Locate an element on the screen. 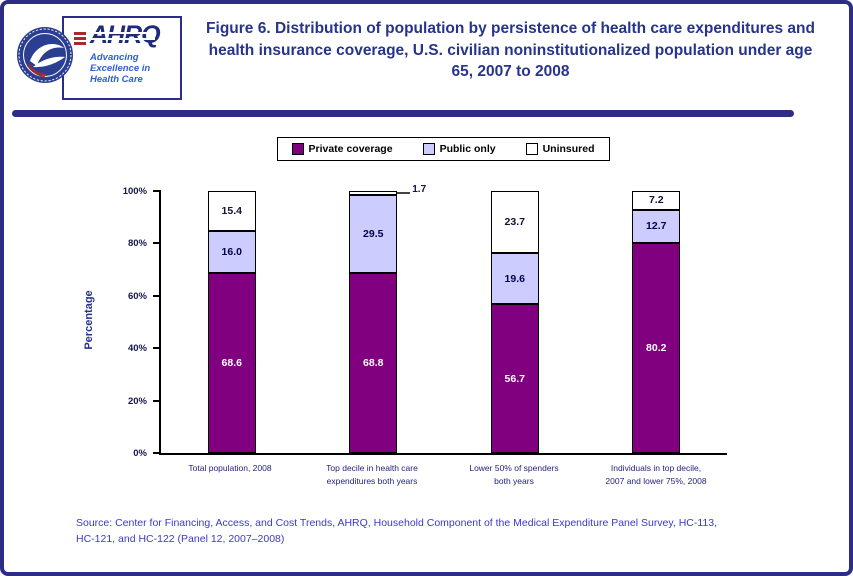 The image size is (853, 576). bar-segment-uninsured: 7.2 is located at coordinates (656, 200).